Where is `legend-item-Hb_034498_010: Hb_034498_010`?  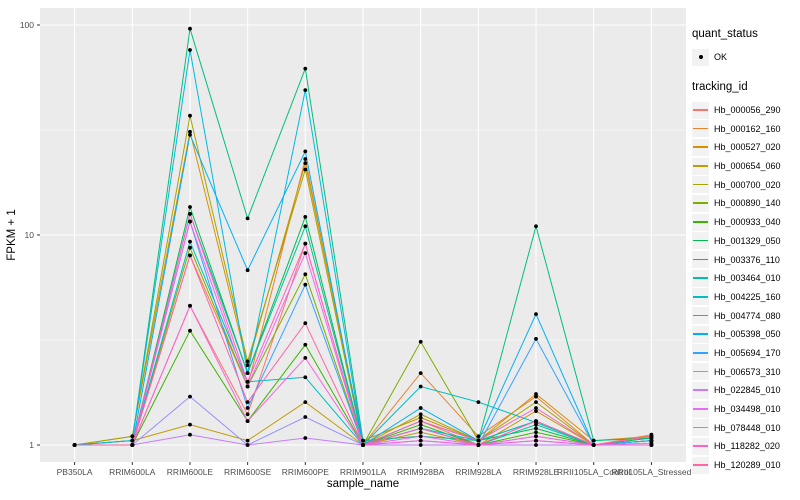
legend-item-Hb_034498_010: Hb_034498_010 is located at coordinates (746, 409).